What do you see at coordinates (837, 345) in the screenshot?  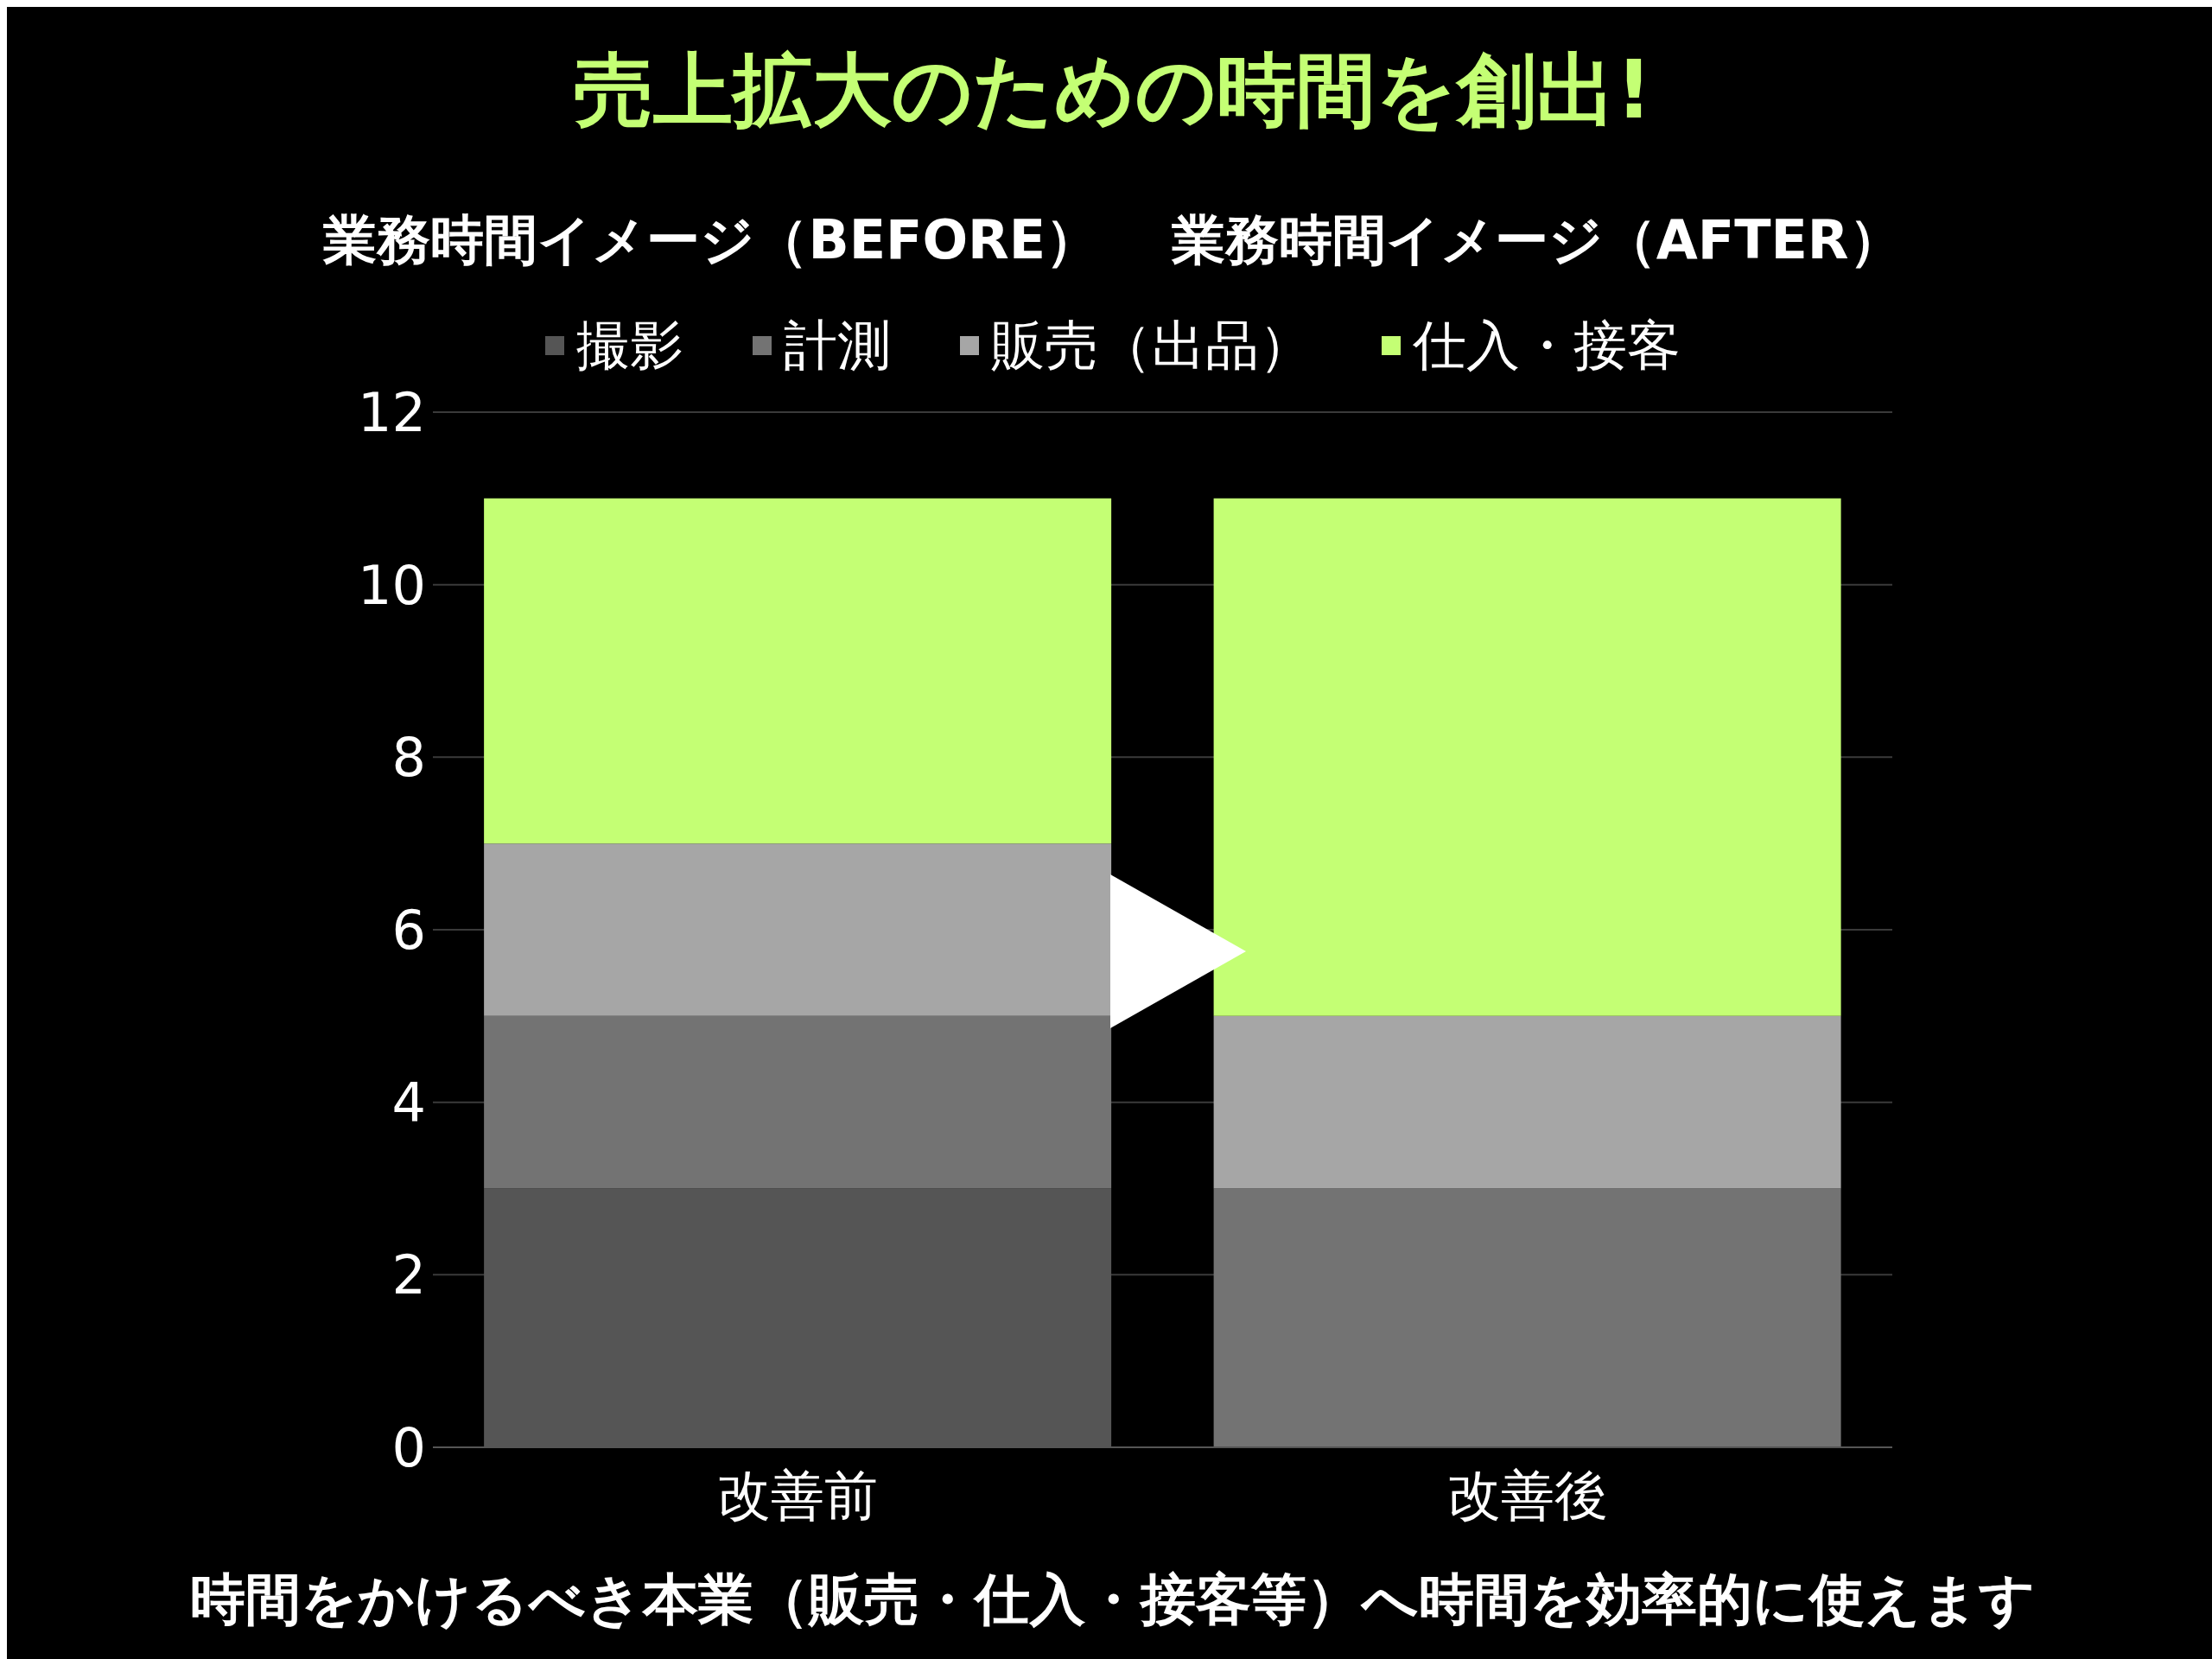 I see `legend-label: 計測` at bounding box center [837, 345].